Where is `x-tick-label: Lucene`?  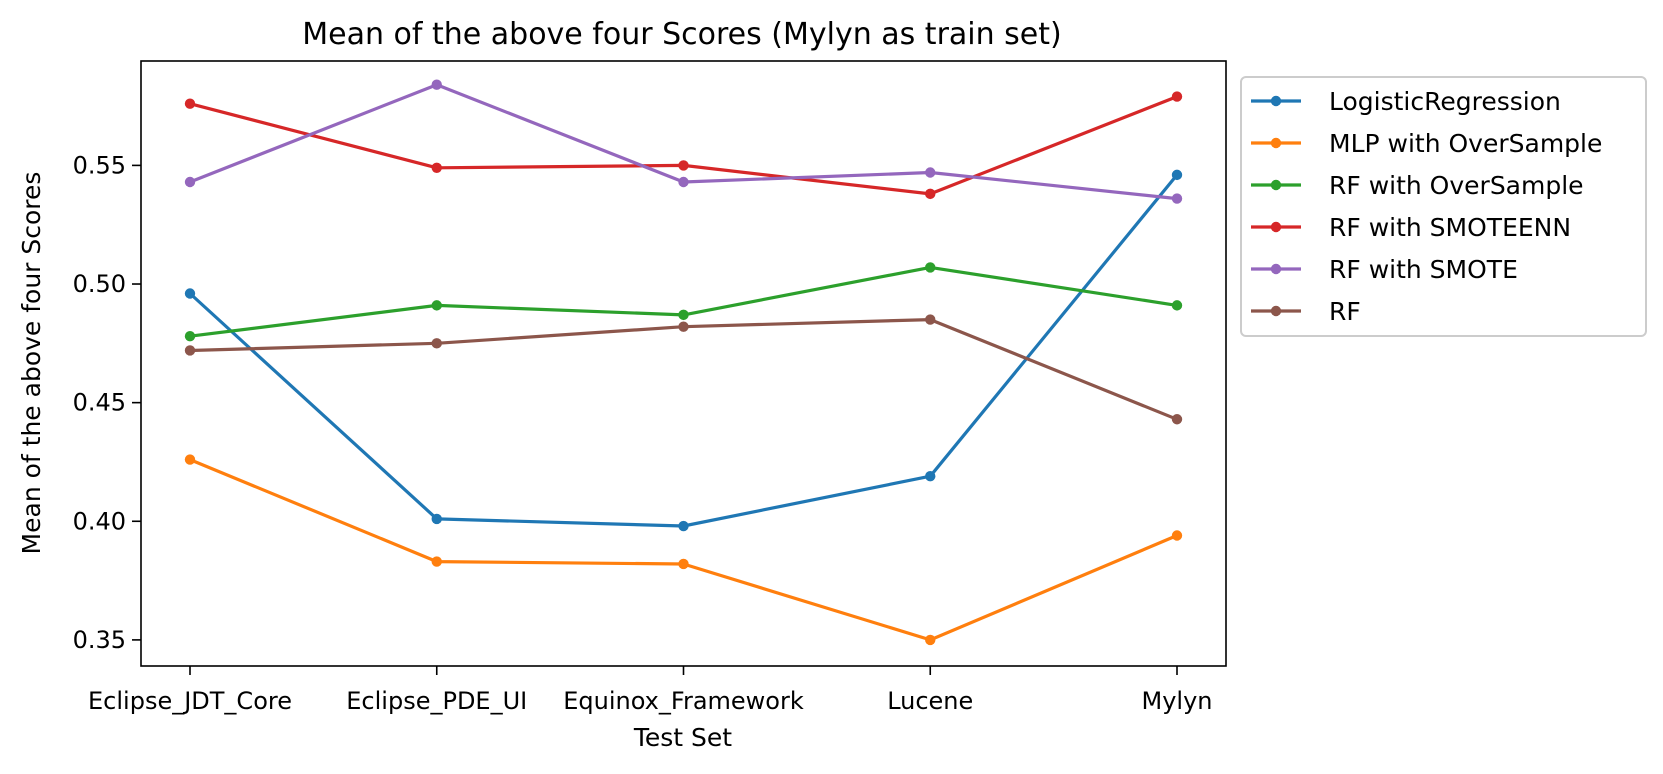
x-tick-label: Lucene is located at coordinates (930, 701).